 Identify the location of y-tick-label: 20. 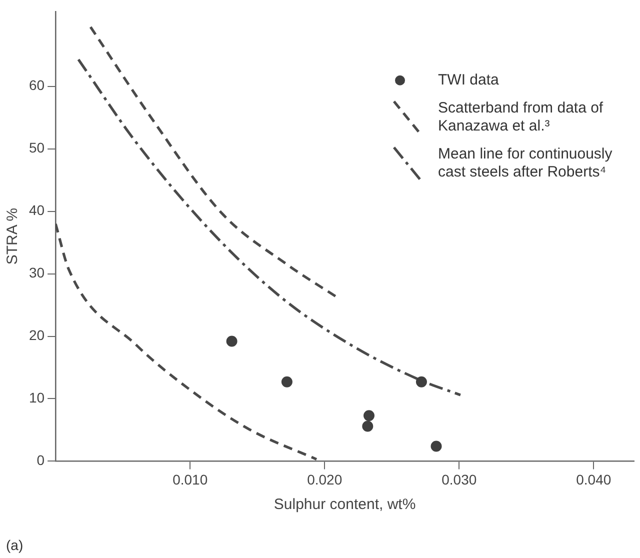
(36, 335).